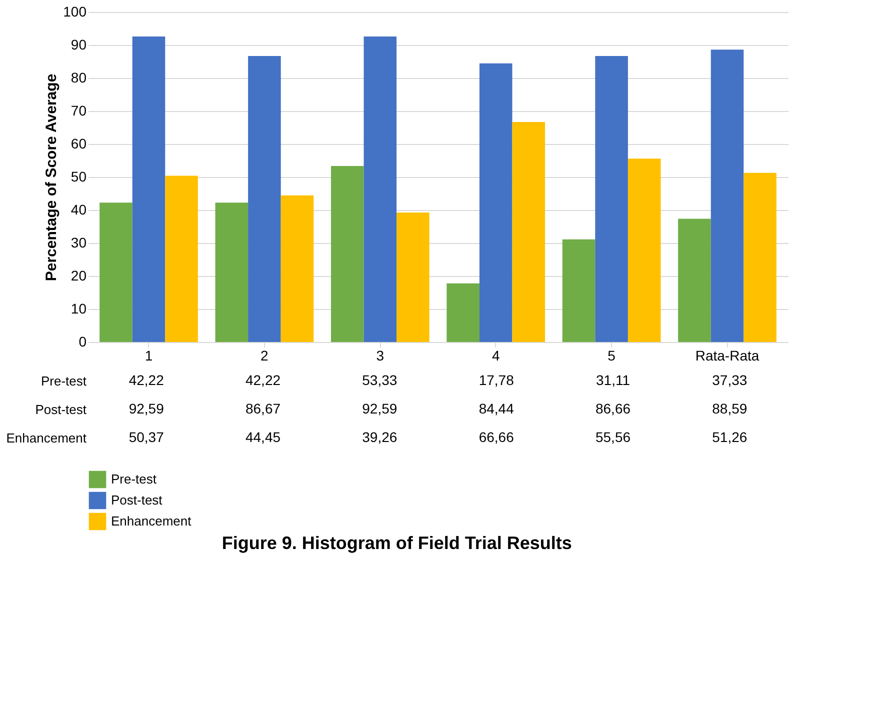 This screenshot has width=894, height=717. Describe the element at coordinates (730, 380) in the screenshot. I see `data-label: 37,33` at that location.